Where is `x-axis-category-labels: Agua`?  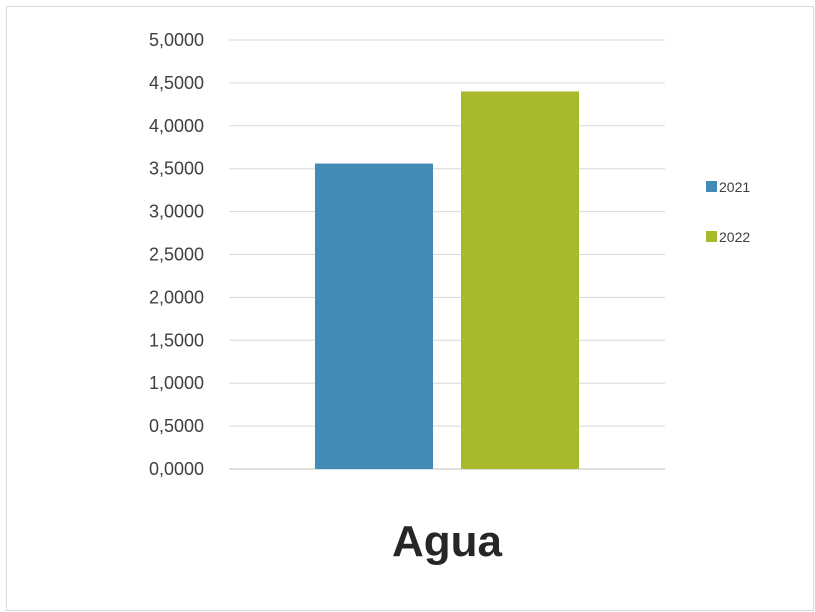
x-axis-category-labels: Agua is located at coordinates (447, 541).